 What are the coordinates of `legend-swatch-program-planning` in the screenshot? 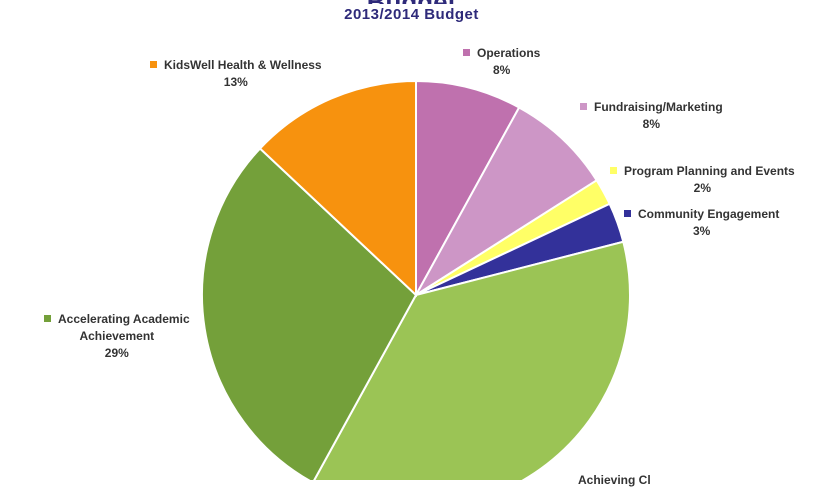 It's located at (613, 170).